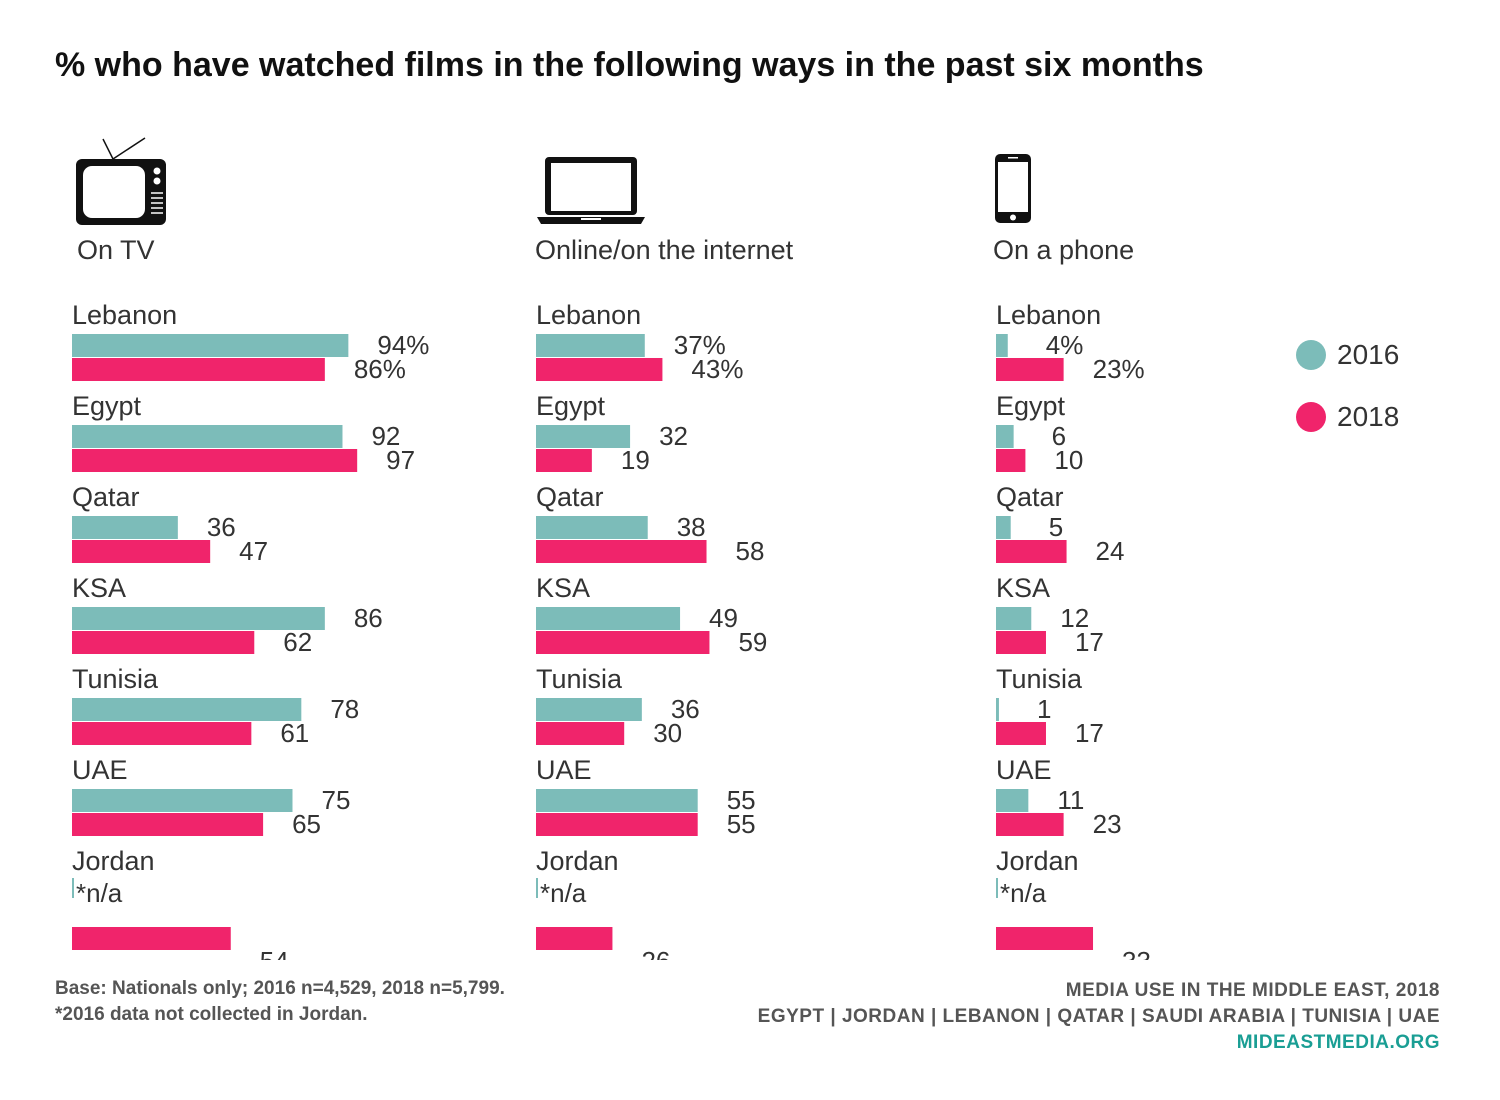 Image resolution: width=1500 pixels, height=1100 pixels. I want to click on data-label-2016: 86, so click(368, 618).